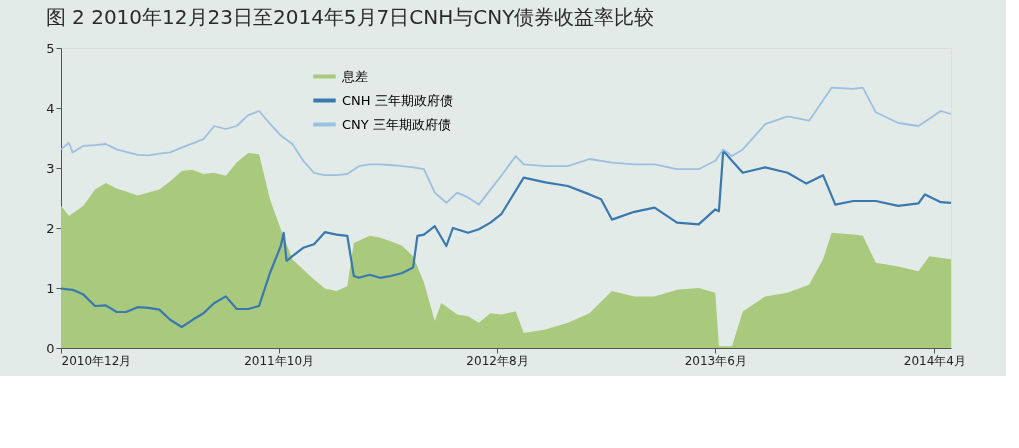 The width and height of the screenshot is (1019, 448). What do you see at coordinates (279, 360) in the screenshot?
I see `x-tick-label: 2011年10月` at bounding box center [279, 360].